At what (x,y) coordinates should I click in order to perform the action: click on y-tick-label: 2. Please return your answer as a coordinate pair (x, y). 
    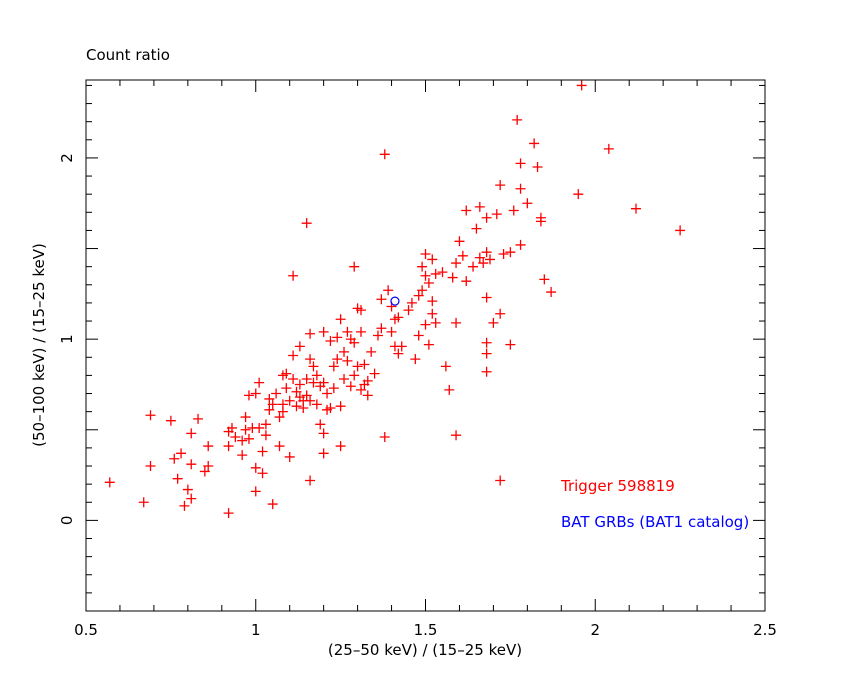
    Looking at the image, I should click on (67, 158).